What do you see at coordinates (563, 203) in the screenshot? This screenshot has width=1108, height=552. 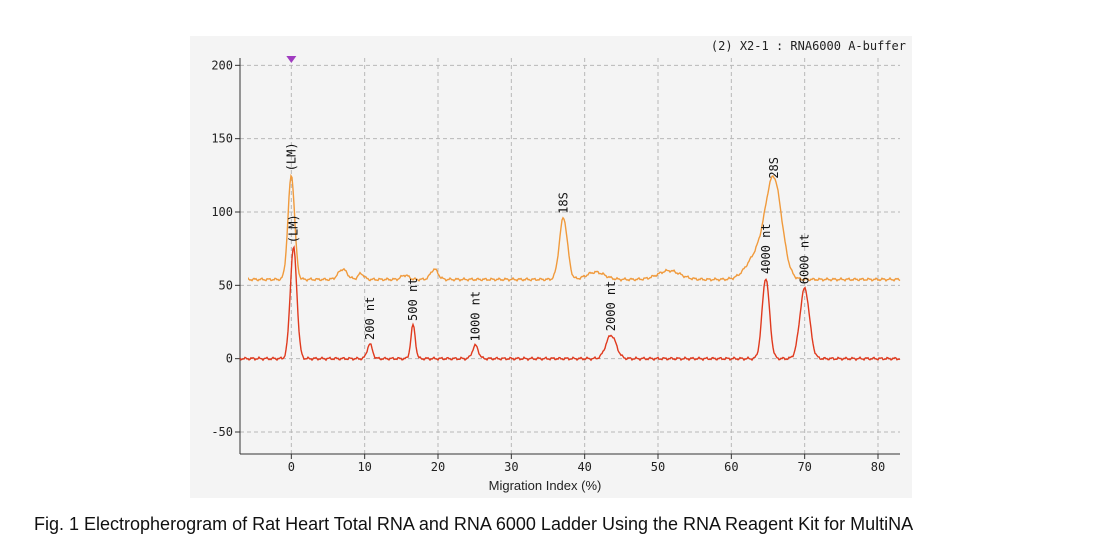 I see `peak-label: 18S` at bounding box center [563, 203].